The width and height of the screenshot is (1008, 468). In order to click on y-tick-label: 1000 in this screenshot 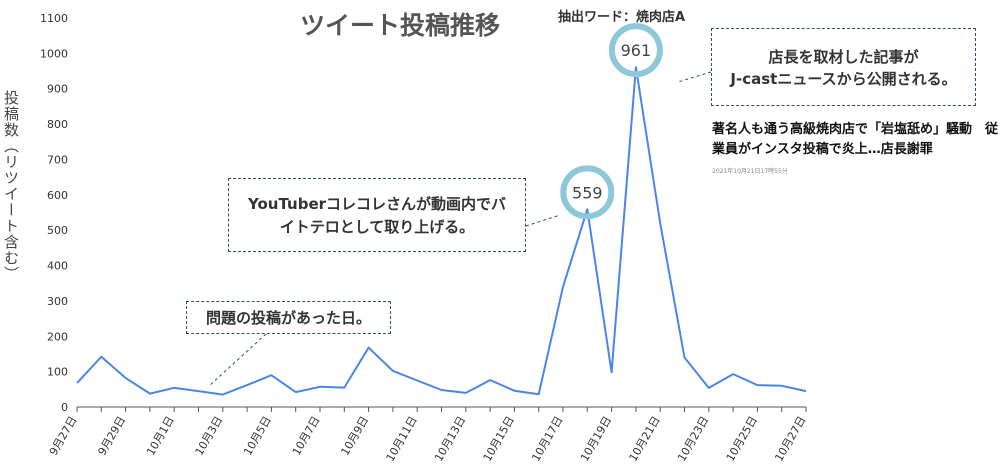, I will do `click(54, 53)`.